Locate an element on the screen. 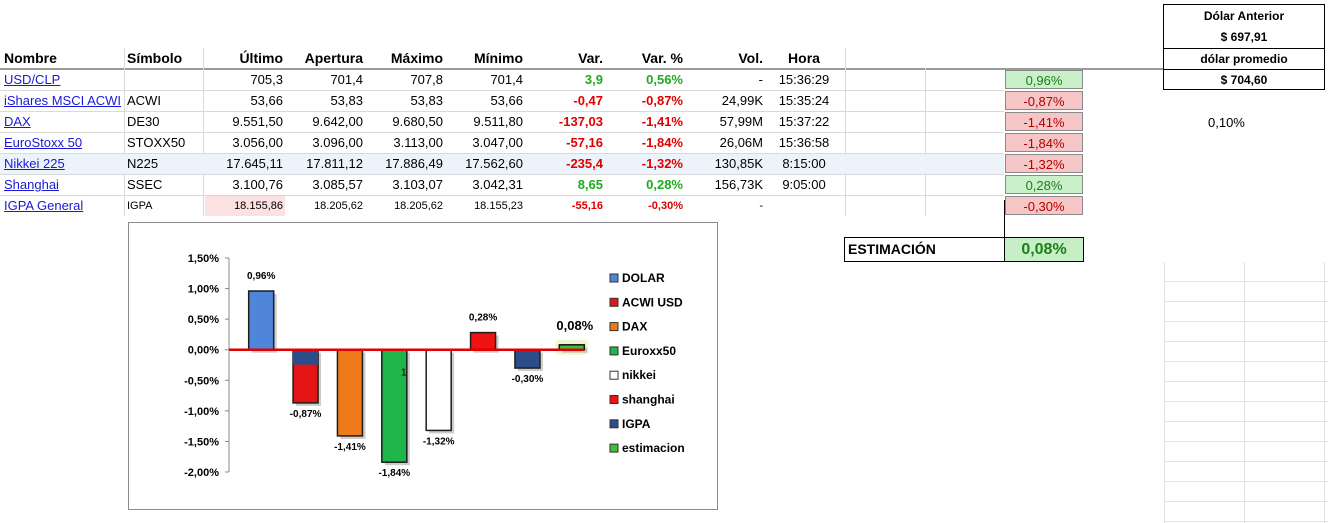 The image size is (1328, 523). data-label: -1,84% is located at coordinates (394, 473).